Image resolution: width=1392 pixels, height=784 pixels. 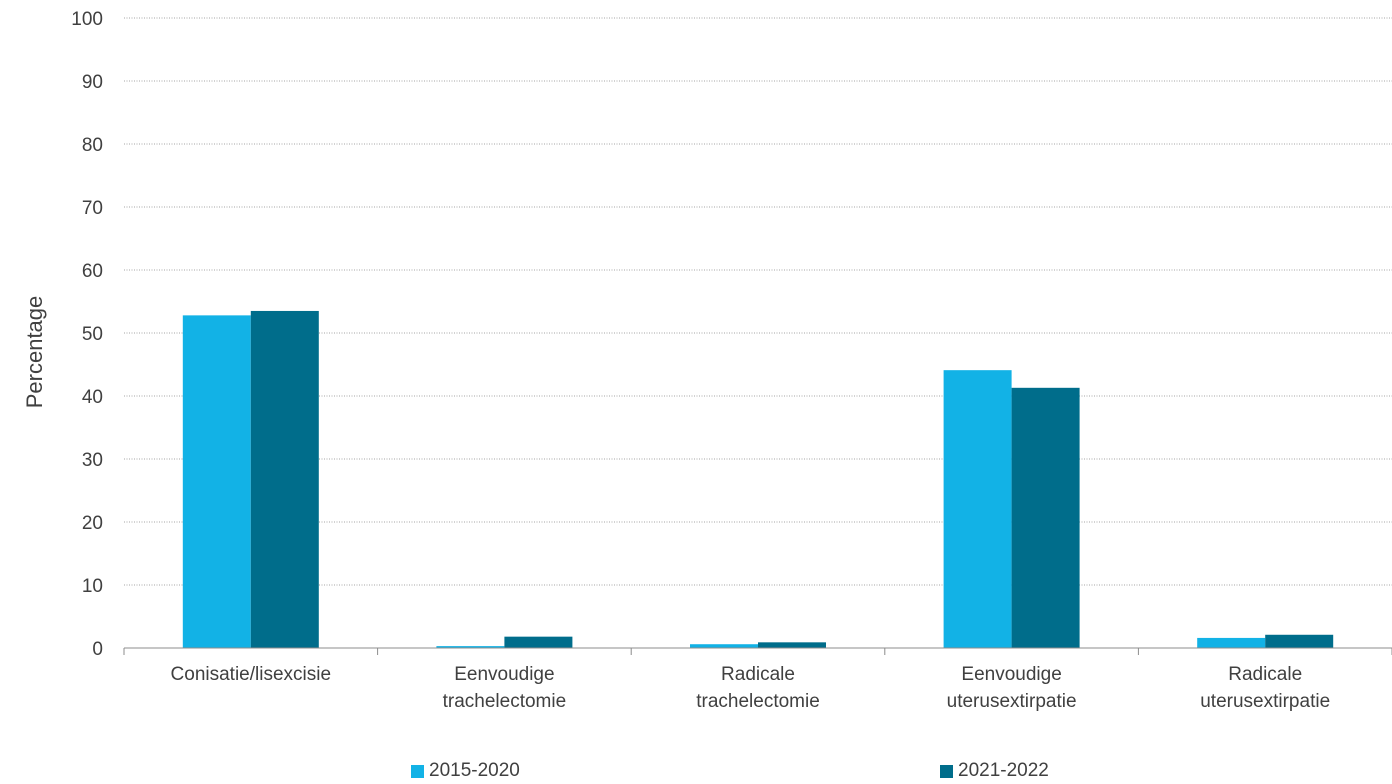 What do you see at coordinates (758, 688) in the screenshot?
I see `x-category-label: Radicale trachelectomie` at bounding box center [758, 688].